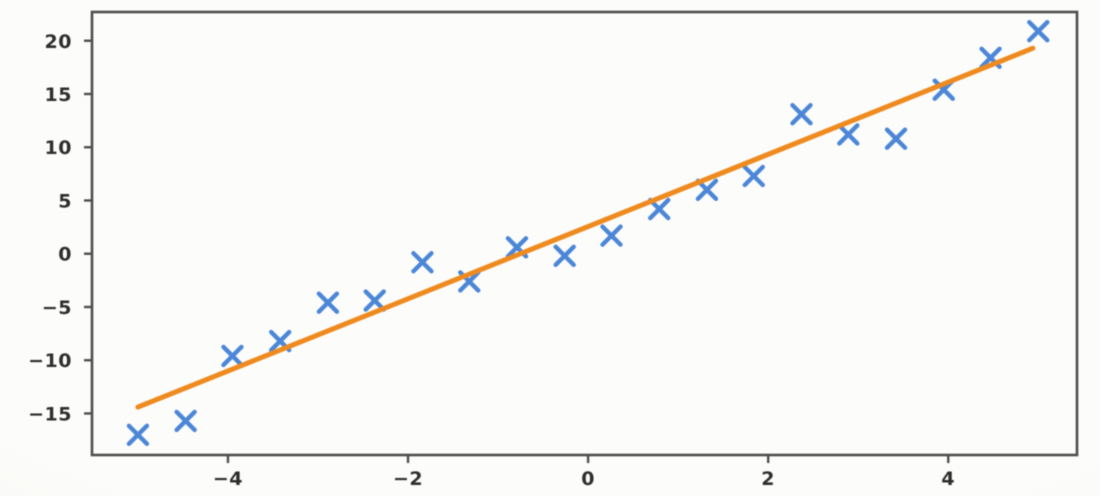 This screenshot has width=1100, height=496. Describe the element at coordinates (50, 361) in the screenshot. I see `y-tick-label: −10` at that location.